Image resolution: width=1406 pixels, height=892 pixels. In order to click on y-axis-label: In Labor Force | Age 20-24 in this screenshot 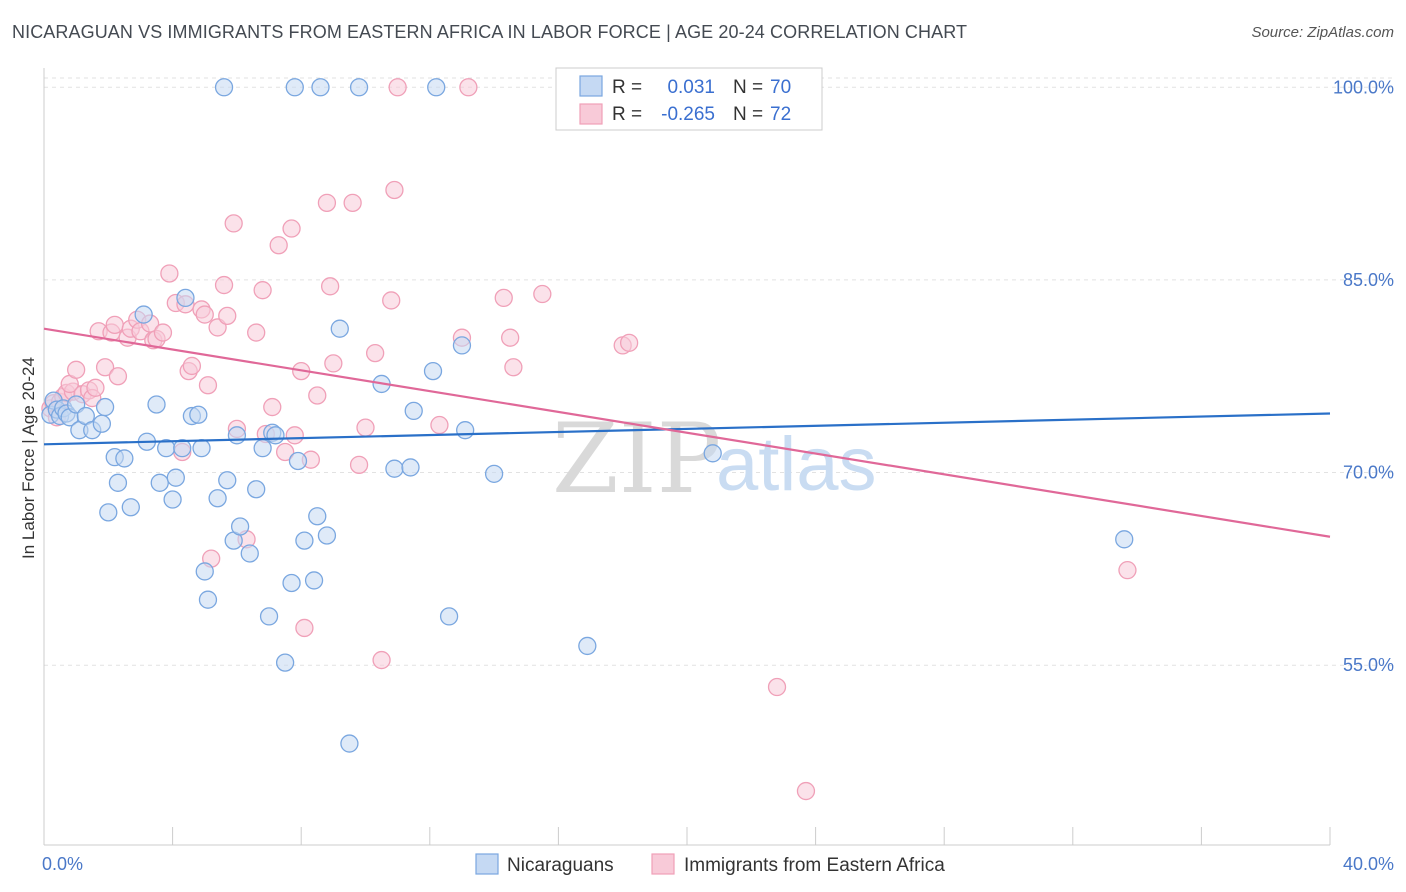, I will do `click(28, 458)`.